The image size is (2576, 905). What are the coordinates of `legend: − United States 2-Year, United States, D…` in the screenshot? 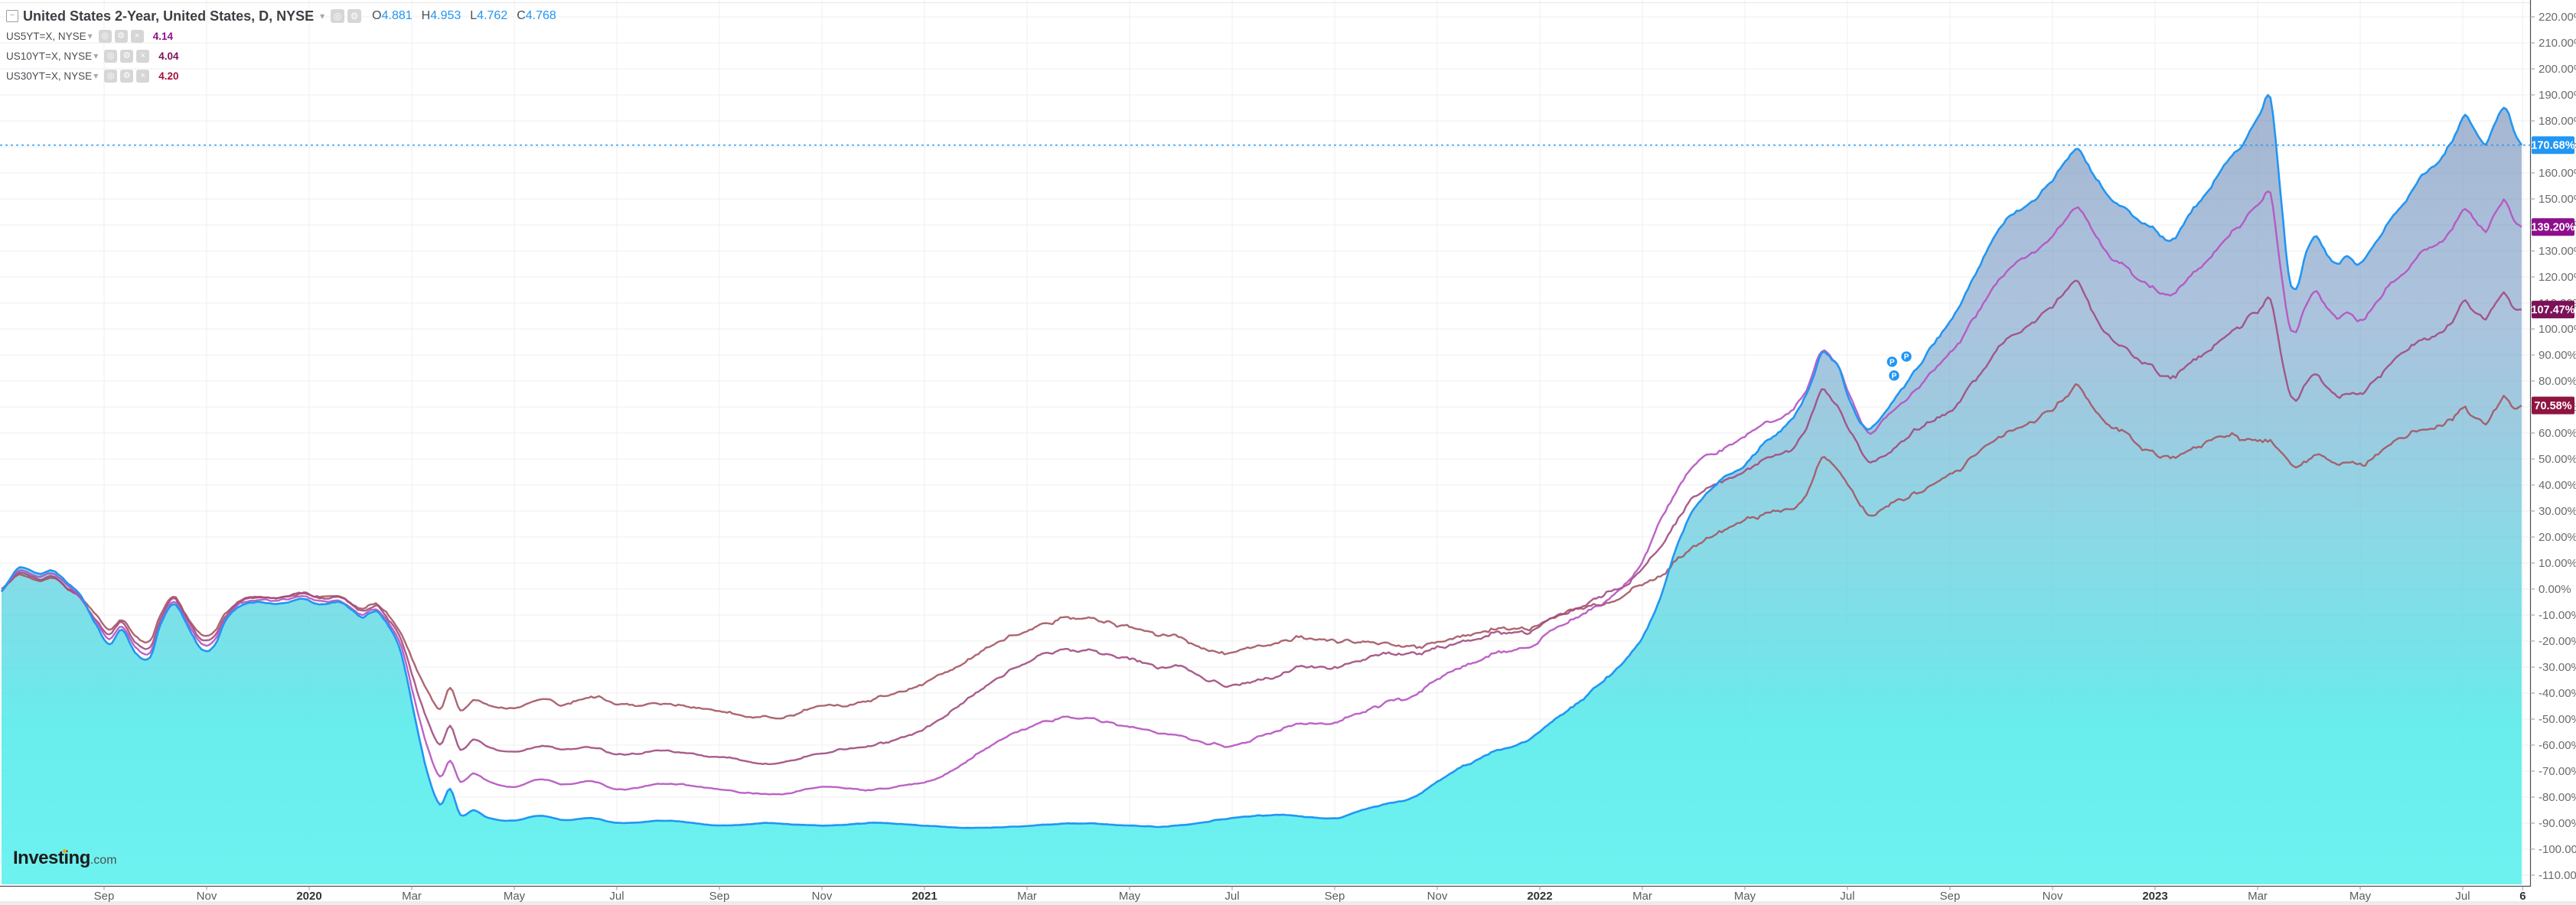 It's located at (286, 46).